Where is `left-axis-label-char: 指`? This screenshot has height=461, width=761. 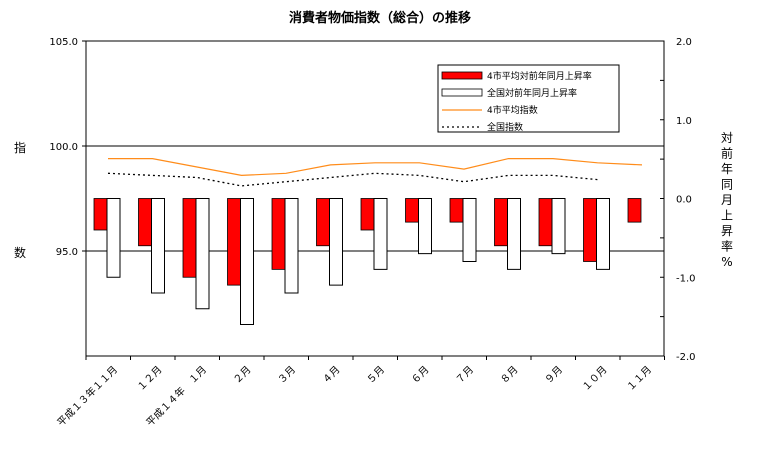
left-axis-label-char: 指 is located at coordinates (20, 147).